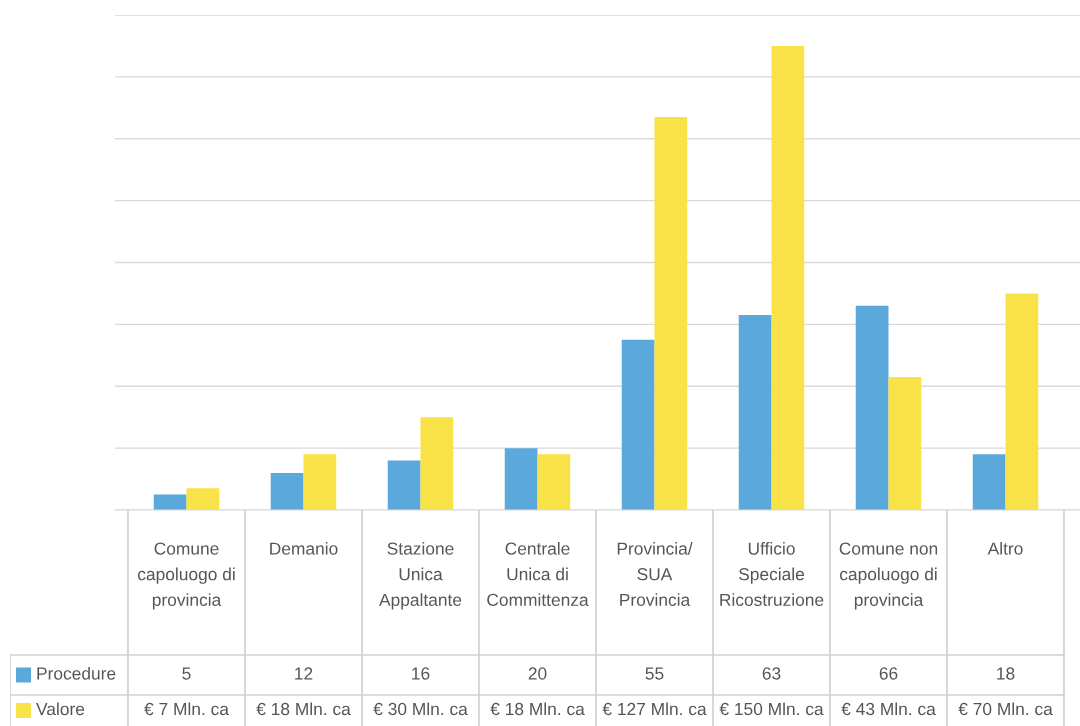 This screenshot has width=1080, height=726. What do you see at coordinates (304, 548) in the screenshot?
I see `x-tick-label: Demanio` at bounding box center [304, 548].